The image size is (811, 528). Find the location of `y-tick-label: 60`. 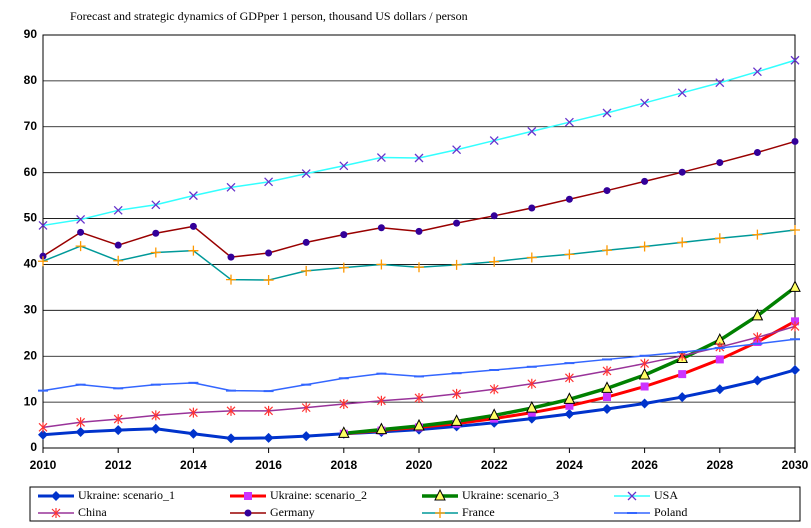

y-tick-label: 60 is located at coordinates (31, 172).